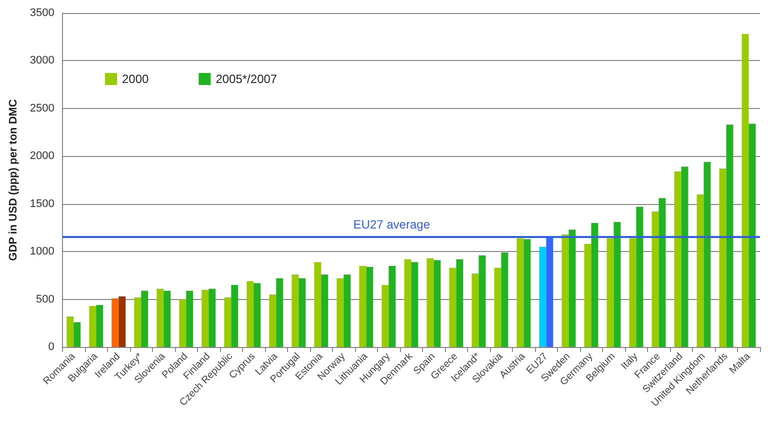 The image size is (772, 440). Describe the element at coordinates (42, 60) in the screenshot. I see `y-tick-label: 3000` at that location.